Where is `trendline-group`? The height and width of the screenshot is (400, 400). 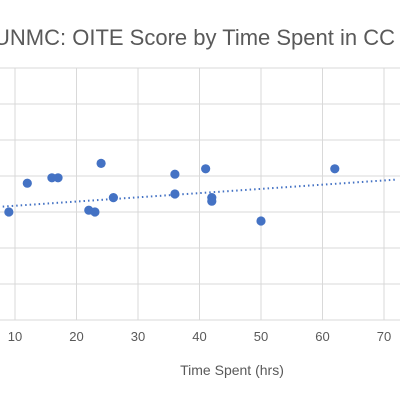 trendline-group is located at coordinates (199, 193).